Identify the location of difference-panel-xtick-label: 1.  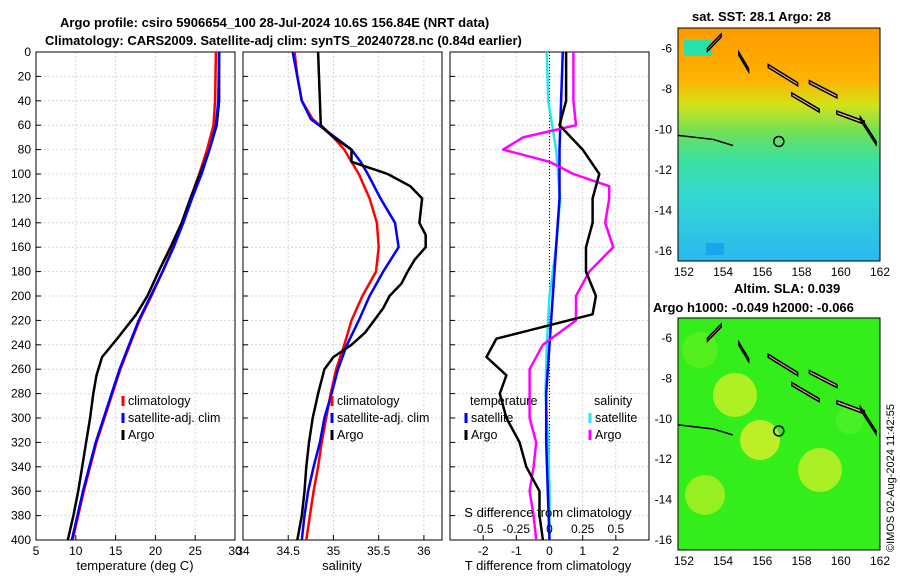
(582, 551).